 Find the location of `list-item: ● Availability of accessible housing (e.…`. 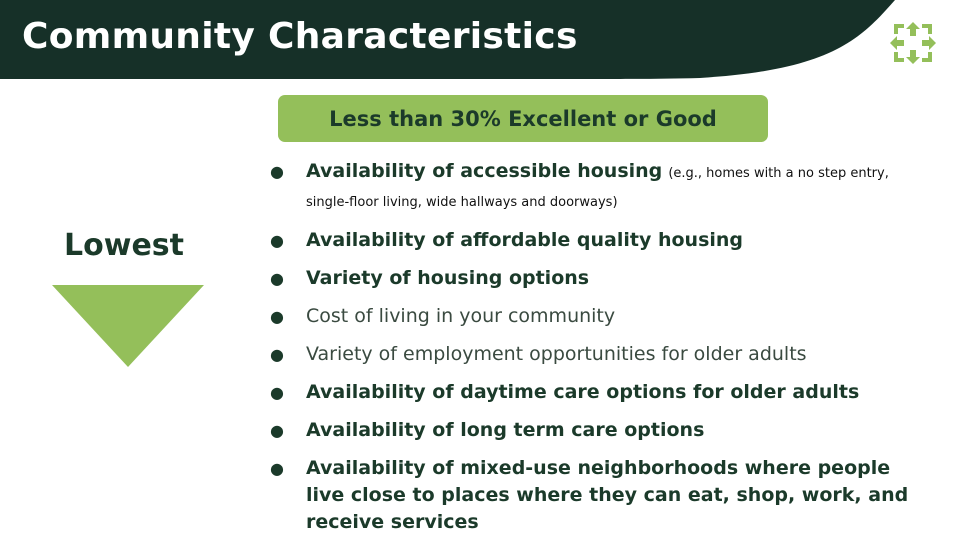

list-item: ● Availability of accessible housing (e.… is located at coordinates (600, 187).